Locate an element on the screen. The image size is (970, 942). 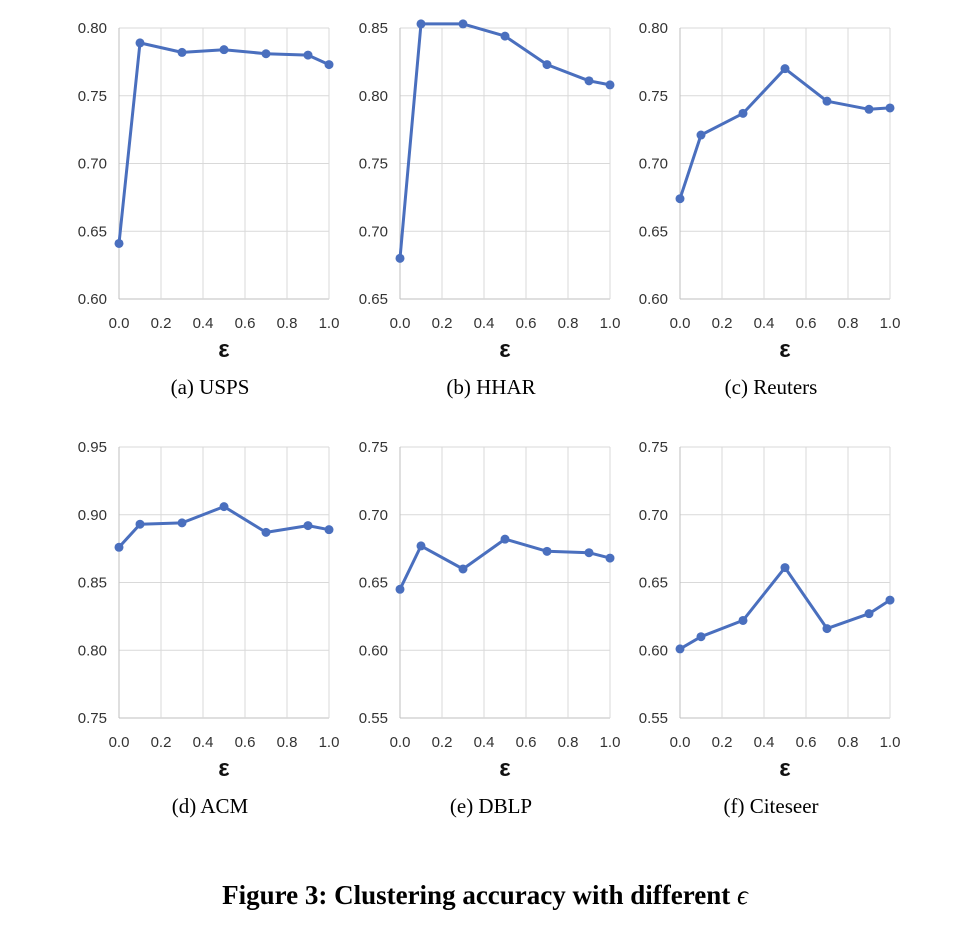
y-tick-label: 0.85 is located at coordinates (92, 583).